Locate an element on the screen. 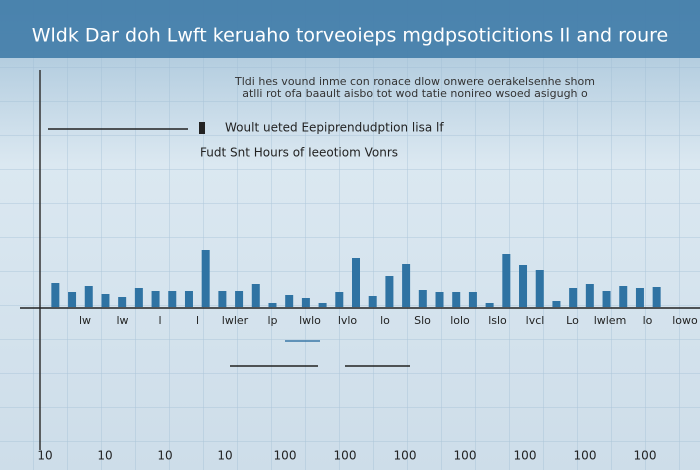 This screenshot has height=470, width=700. x-axis-label: lvcl is located at coordinates (535, 320).